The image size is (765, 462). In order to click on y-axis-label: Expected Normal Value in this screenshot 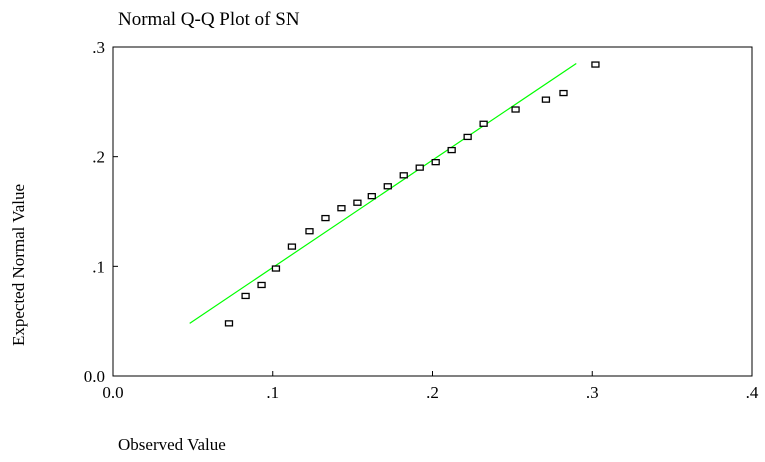, I will do `click(18, 265)`.